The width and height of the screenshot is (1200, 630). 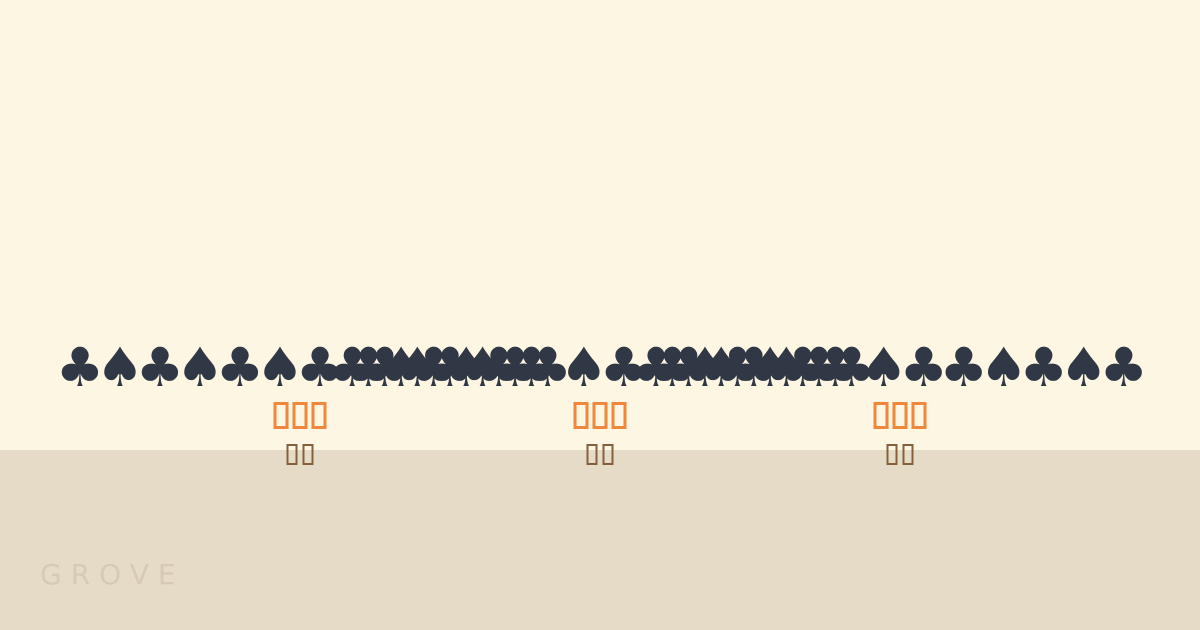 I want to click on label-3-title-placeholder, so click(x=900, y=415).